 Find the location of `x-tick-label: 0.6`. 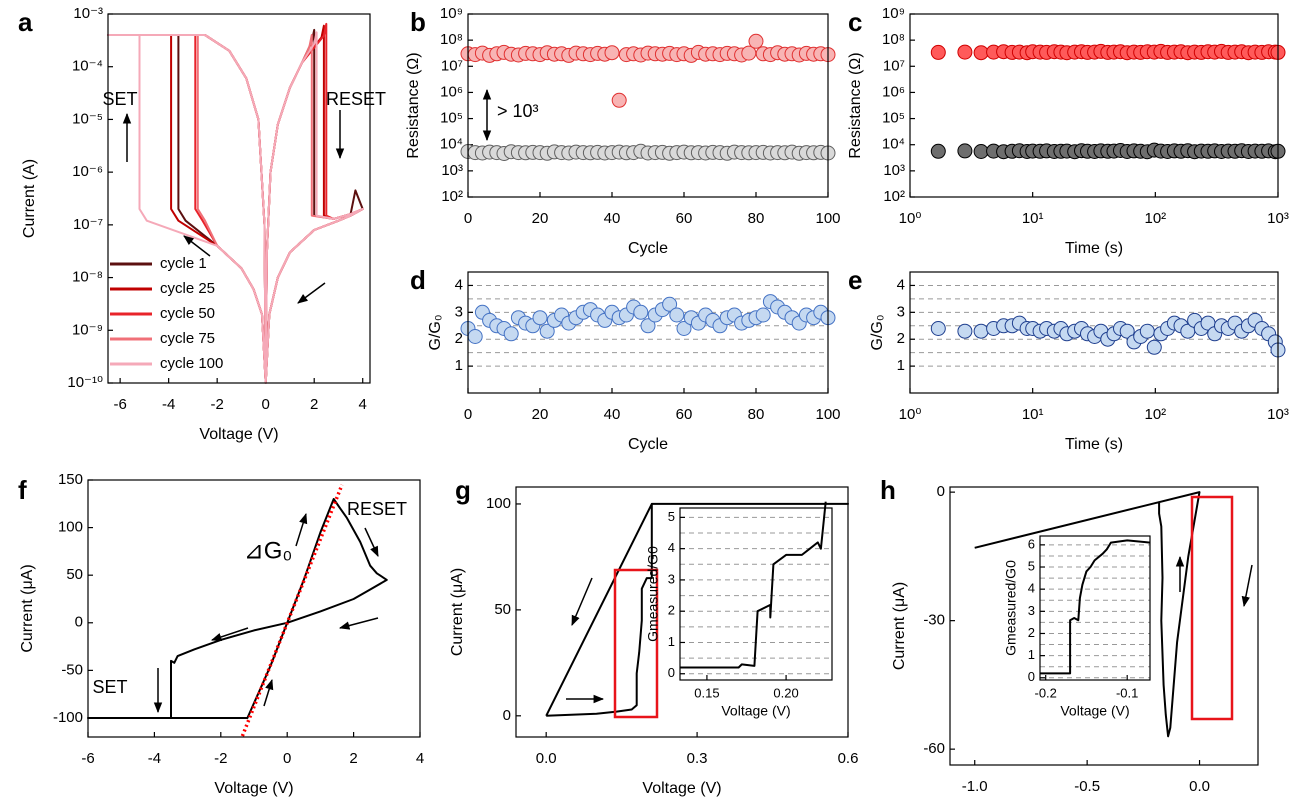

x-tick-label: 0.6 is located at coordinates (848, 758).